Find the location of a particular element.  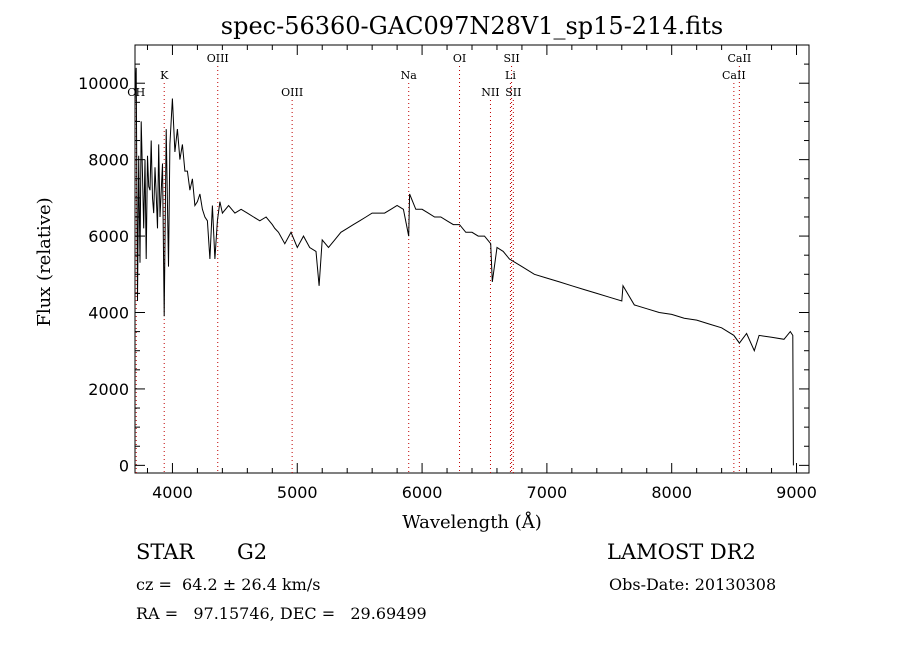

x-tick-label: 6000 is located at coordinates (422, 492).